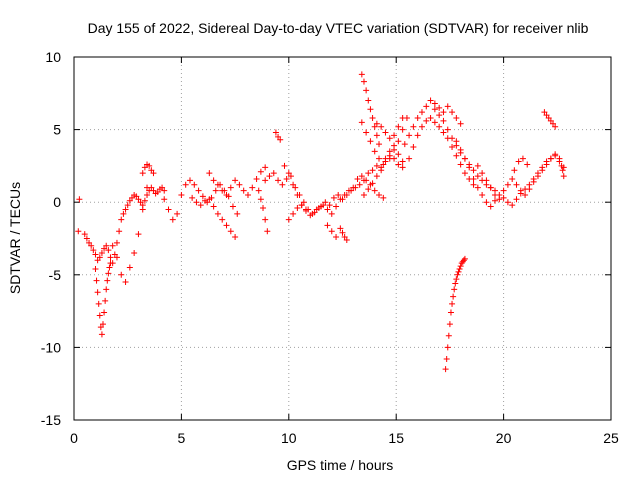  What do you see at coordinates (55, 275) in the screenshot?
I see `y-tick-label: -5` at bounding box center [55, 275].